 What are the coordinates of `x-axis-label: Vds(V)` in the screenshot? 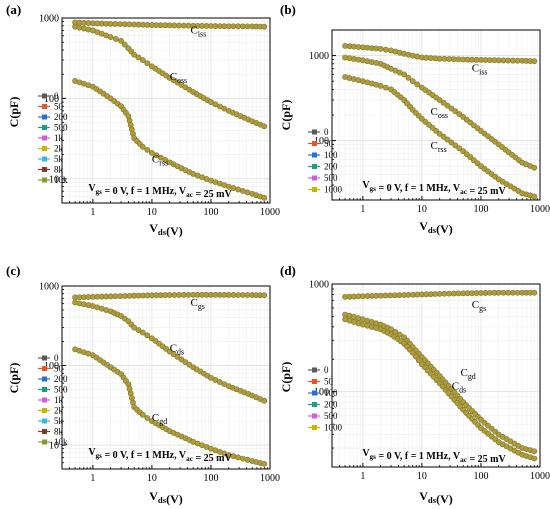 It's located at (166, 497).